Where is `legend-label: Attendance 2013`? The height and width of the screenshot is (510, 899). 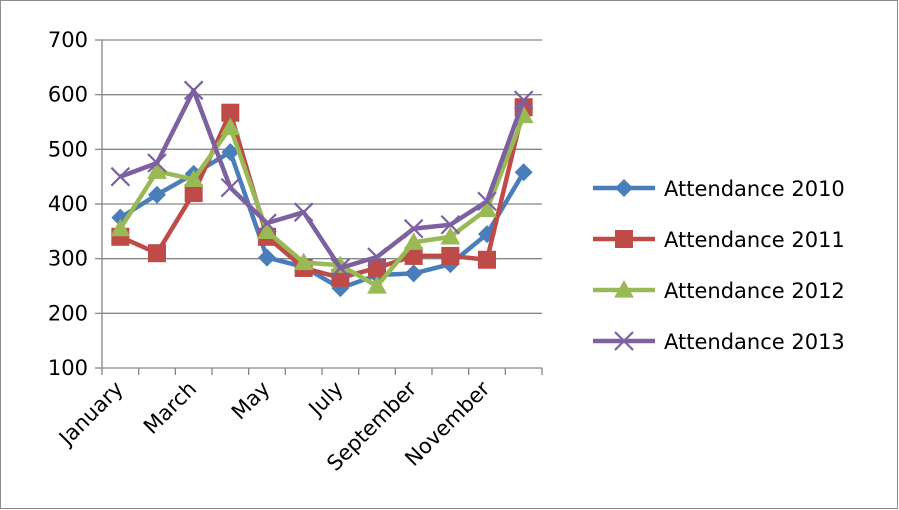 legend-label: Attendance 2013 is located at coordinates (754, 342).